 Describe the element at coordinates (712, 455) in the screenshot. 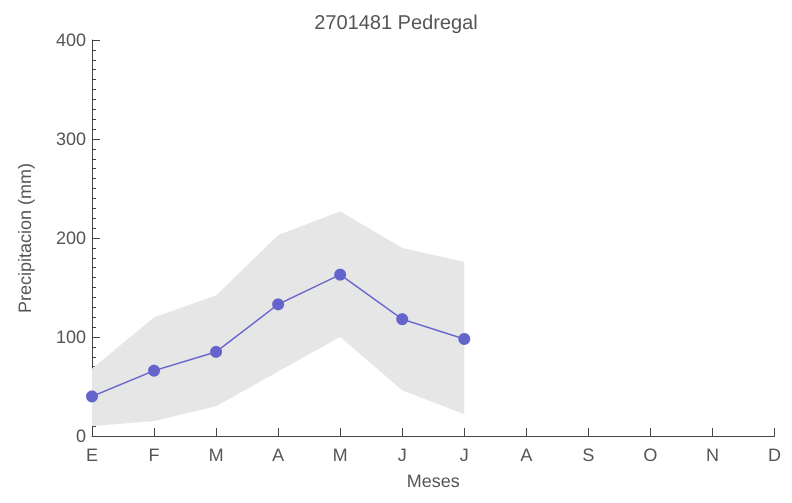

I see `x-tick-label: N` at that location.